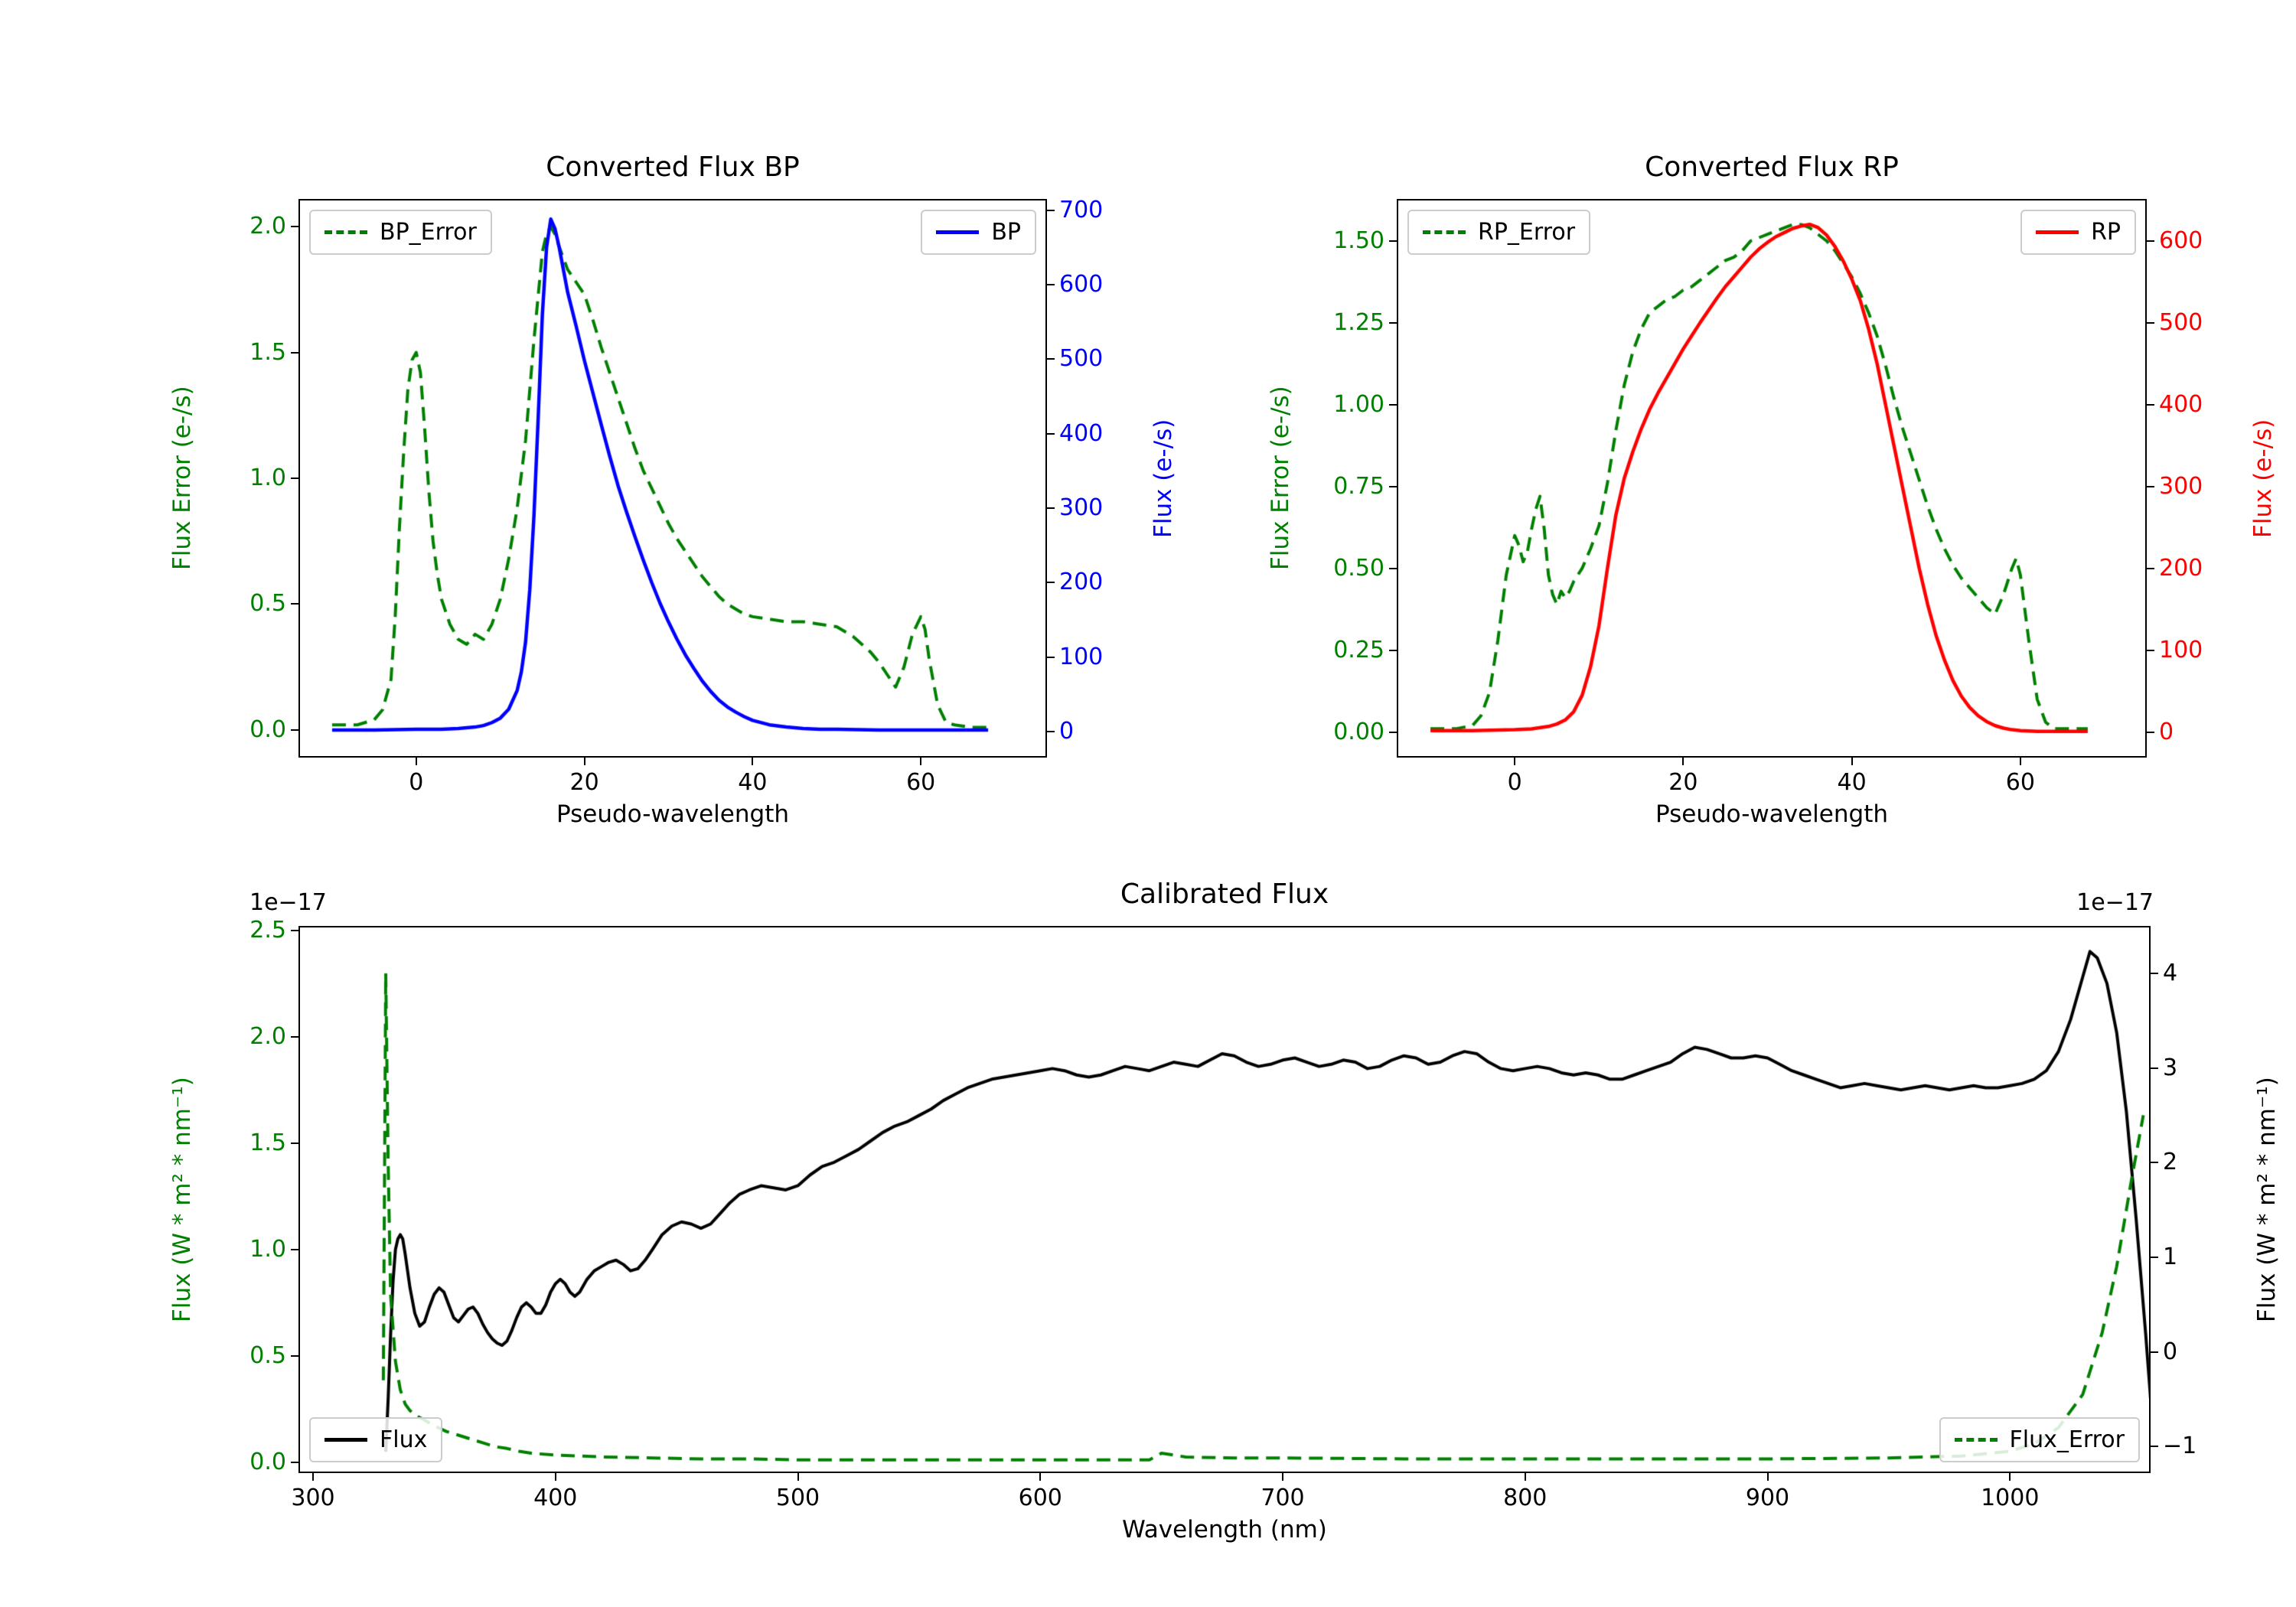 This screenshot has height=1607, width=2296. I want to click on bp-error-legend-line, so click(346, 232).